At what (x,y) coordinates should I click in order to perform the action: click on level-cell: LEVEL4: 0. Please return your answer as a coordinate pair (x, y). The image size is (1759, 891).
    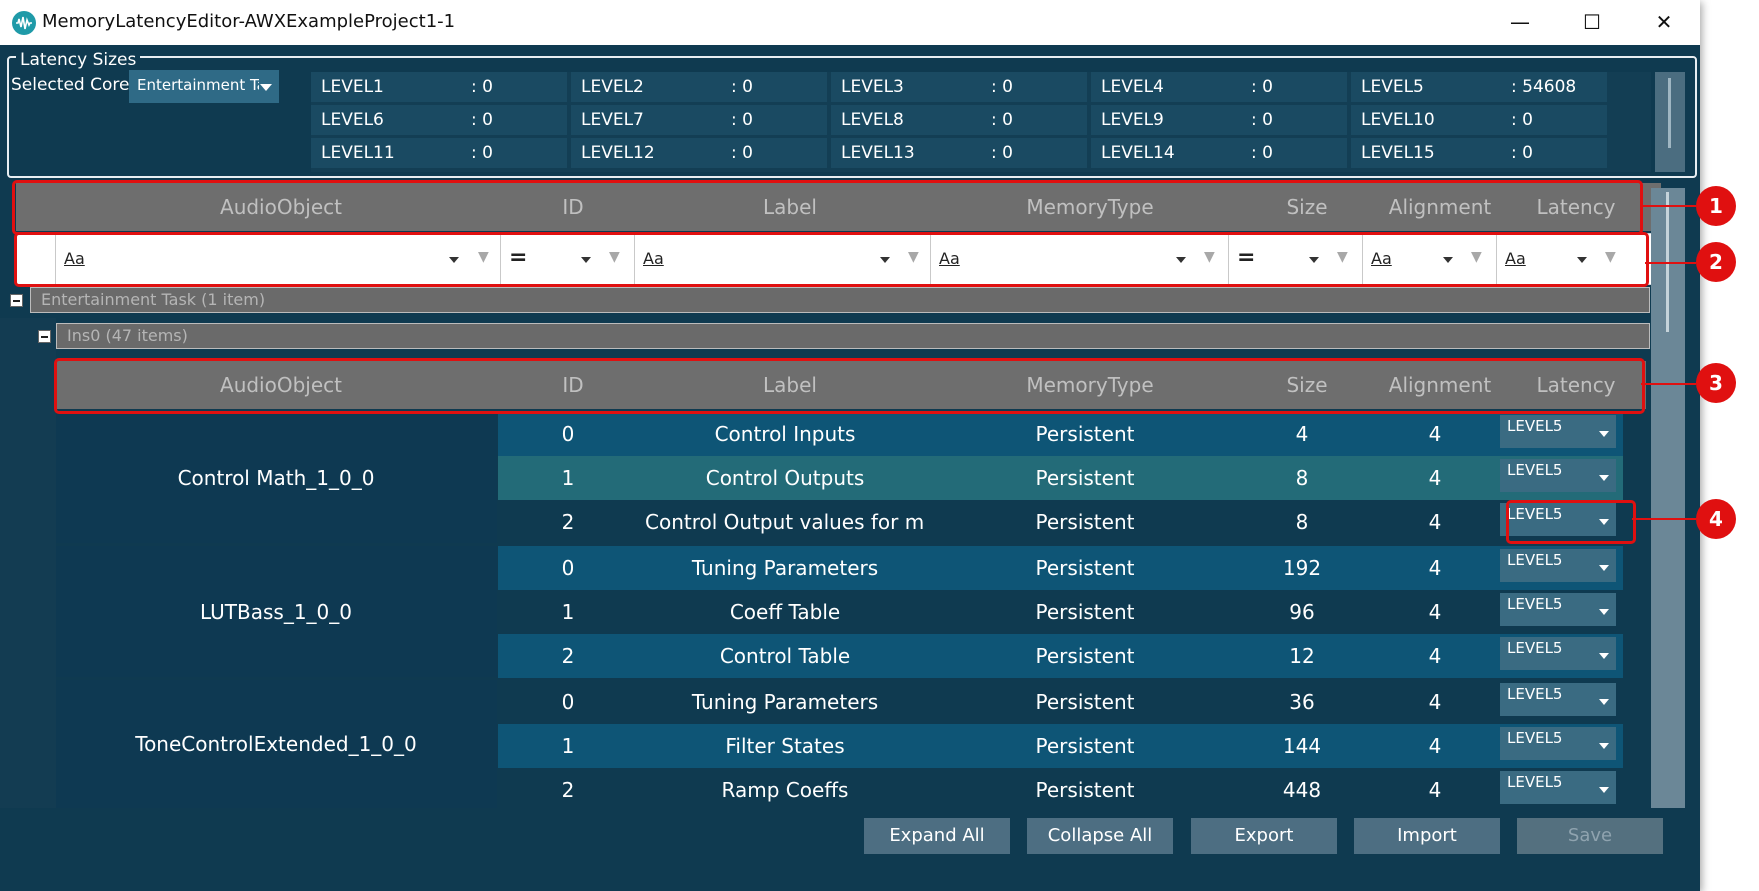
    Looking at the image, I should click on (1219, 87).